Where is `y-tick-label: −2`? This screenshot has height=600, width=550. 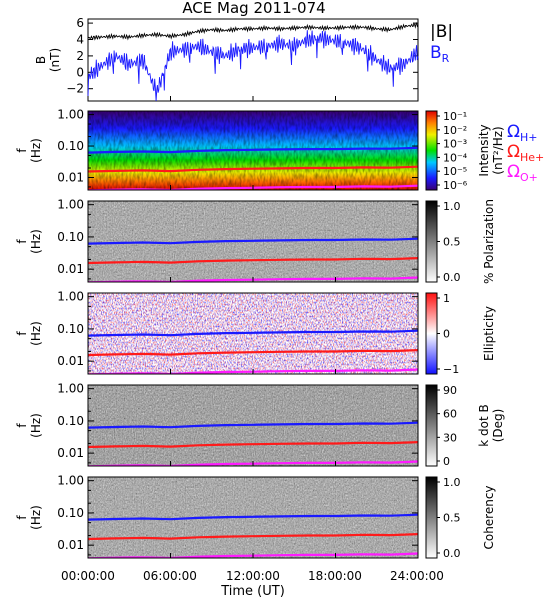
y-tick-label: −2 is located at coordinates (75, 89).